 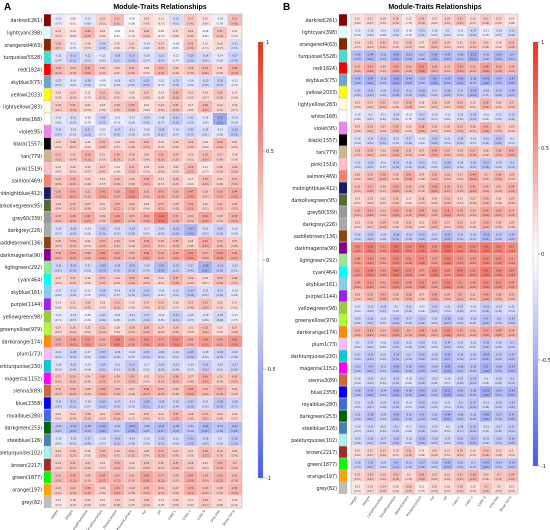 I want to click on cell-value-label: 0.25, so click(x=371, y=198).